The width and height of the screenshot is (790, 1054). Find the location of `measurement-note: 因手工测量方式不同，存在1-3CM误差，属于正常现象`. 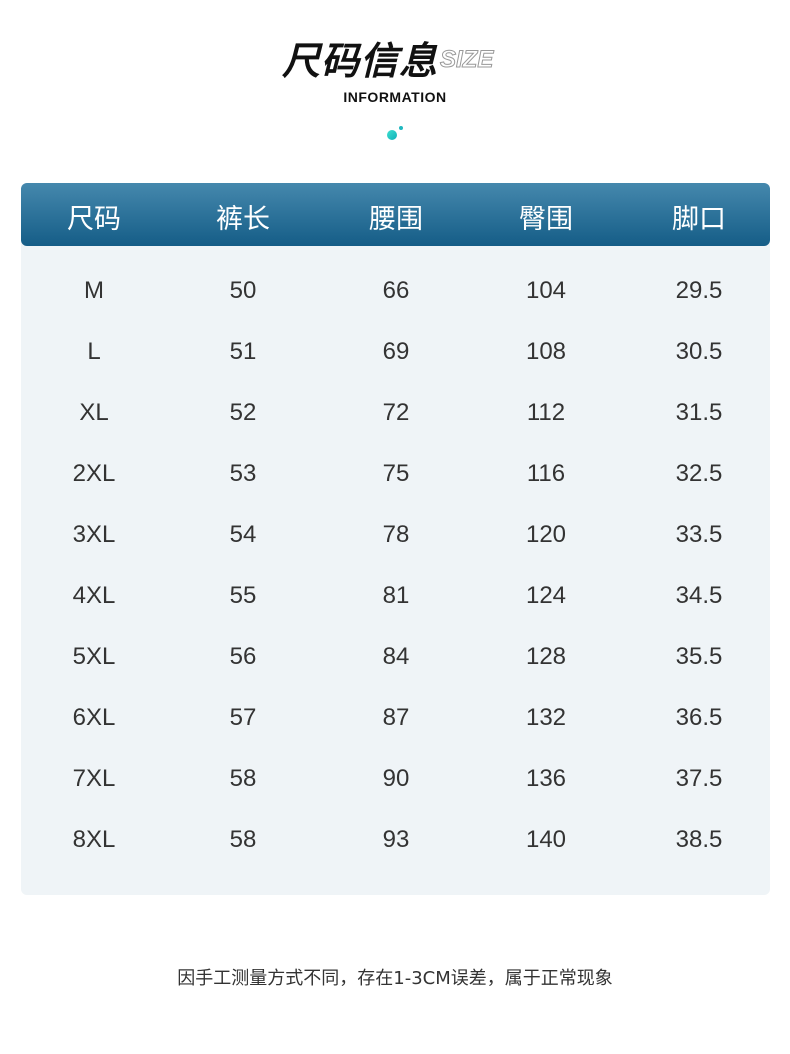

measurement-note: 因手工测量方式不同，存在1-3CM误差，属于正常现象 is located at coordinates (395, 978).